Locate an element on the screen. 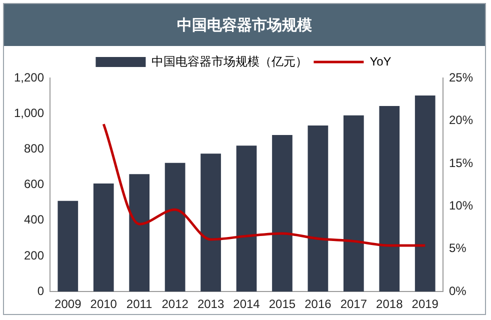 The width and height of the screenshot is (491, 320). x-tick-label: 2014 is located at coordinates (246, 304).